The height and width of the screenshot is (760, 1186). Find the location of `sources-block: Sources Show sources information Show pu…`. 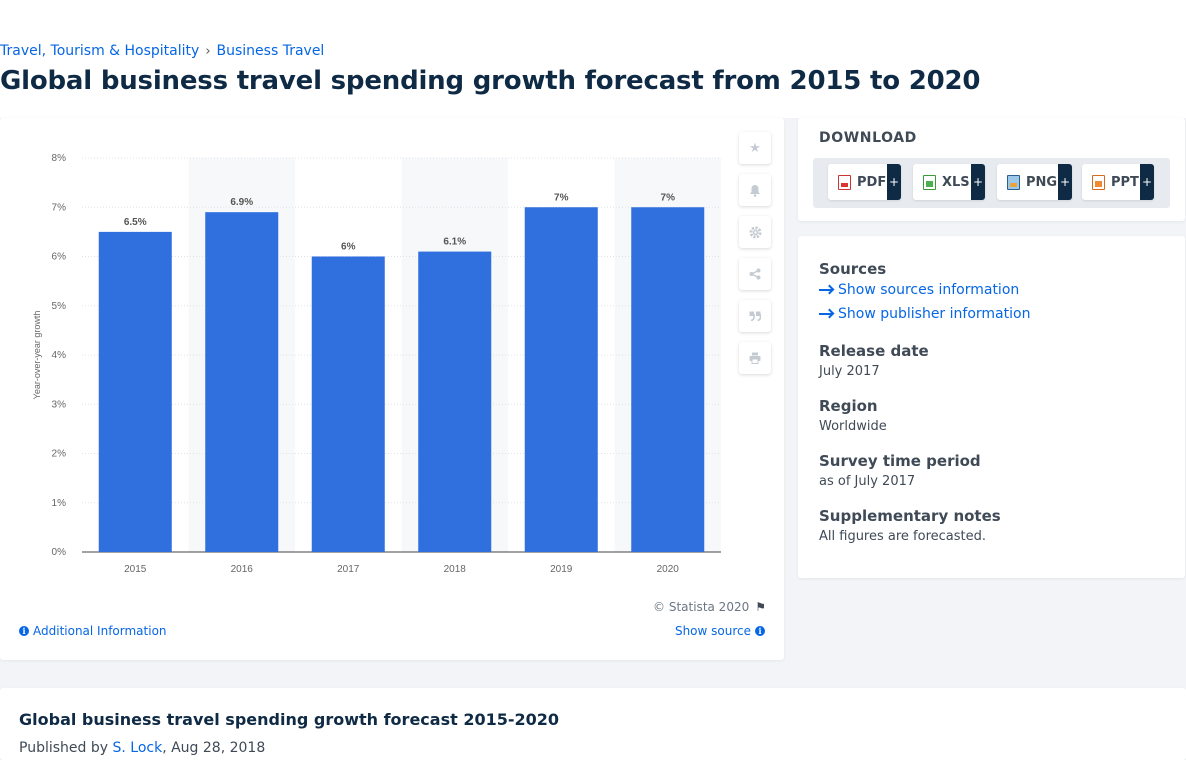

sources-block: Sources Show sources information Show pu… is located at coordinates (924, 293).